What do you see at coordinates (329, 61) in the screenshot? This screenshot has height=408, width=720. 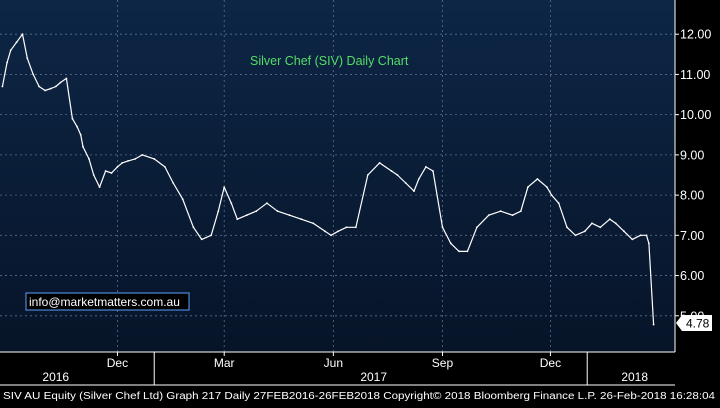 I see `chart-title: Silver Chef (SIV) Daily Chart` at bounding box center [329, 61].